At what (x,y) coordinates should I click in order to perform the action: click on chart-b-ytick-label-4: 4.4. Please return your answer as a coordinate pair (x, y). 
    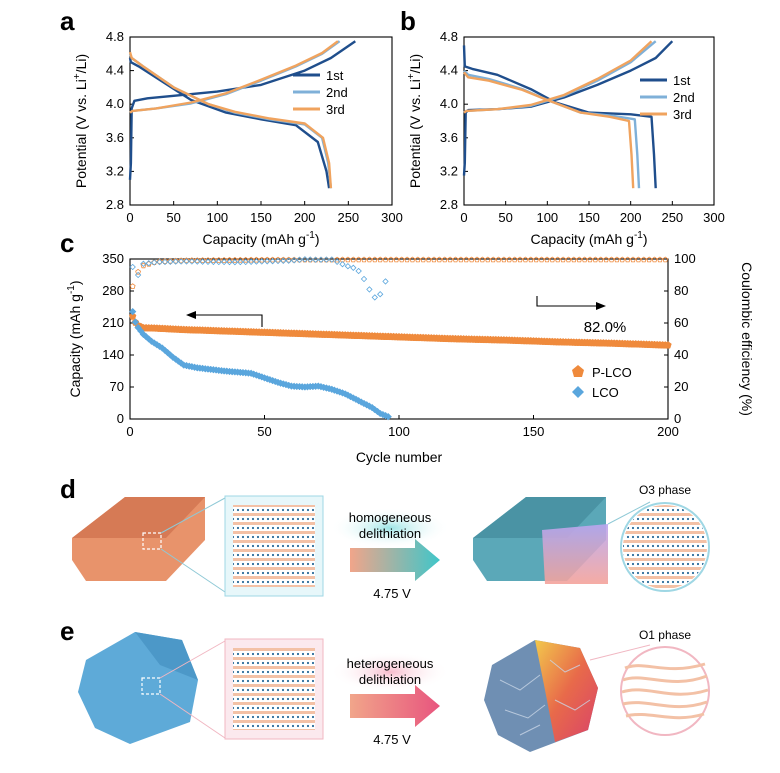
    Looking at the image, I should click on (449, 70).